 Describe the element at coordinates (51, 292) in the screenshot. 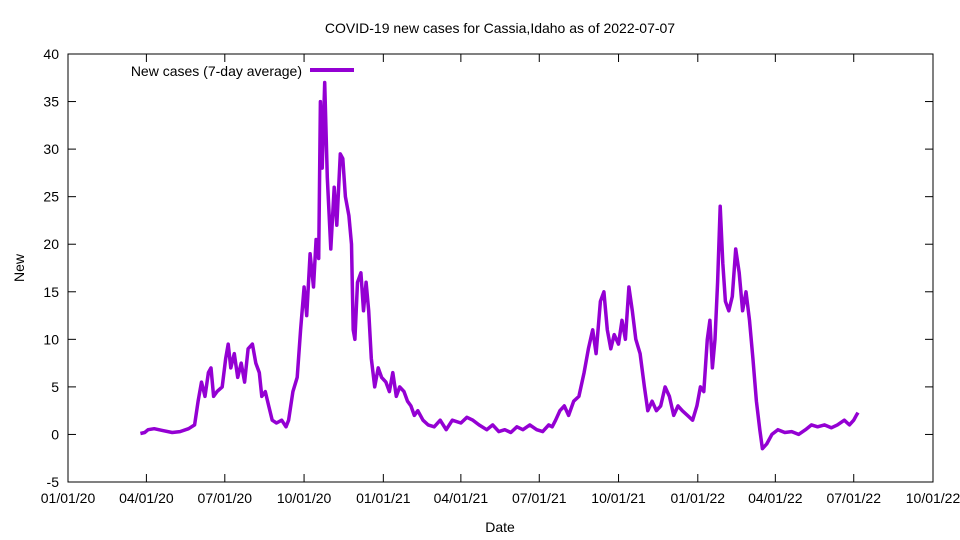

I see `y-tick-label: 15` at that location.